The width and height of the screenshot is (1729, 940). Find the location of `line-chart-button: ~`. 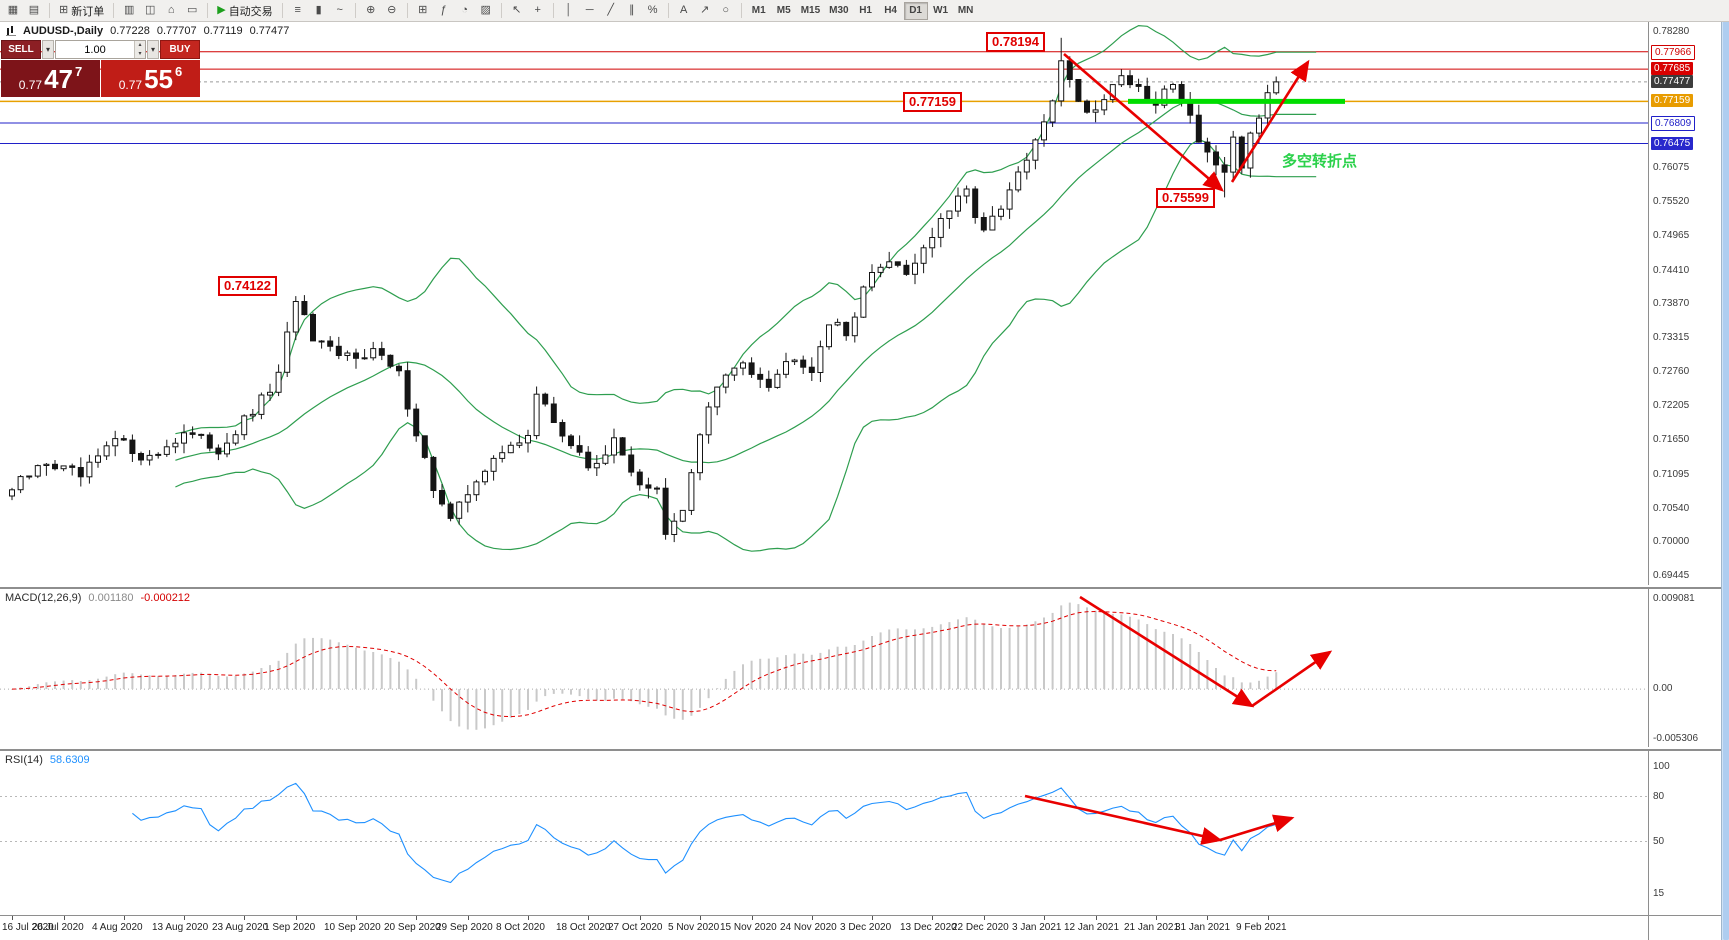

line-chart-button: ~ is located at coordinates (340, 11).